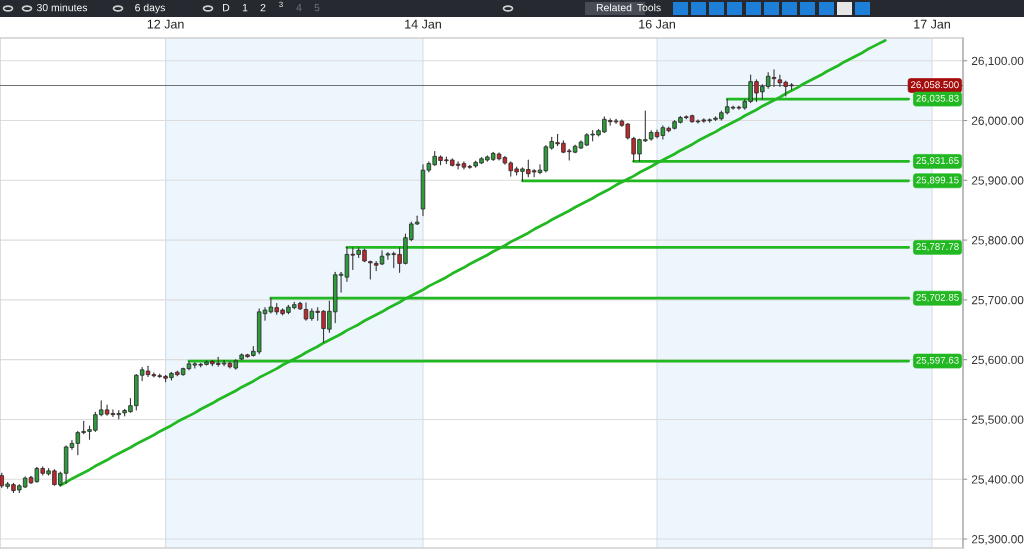 The width and height of the screenshot is (1024, 551). I want to click on x-tick-label: 14 Jan, so click(423, 24).